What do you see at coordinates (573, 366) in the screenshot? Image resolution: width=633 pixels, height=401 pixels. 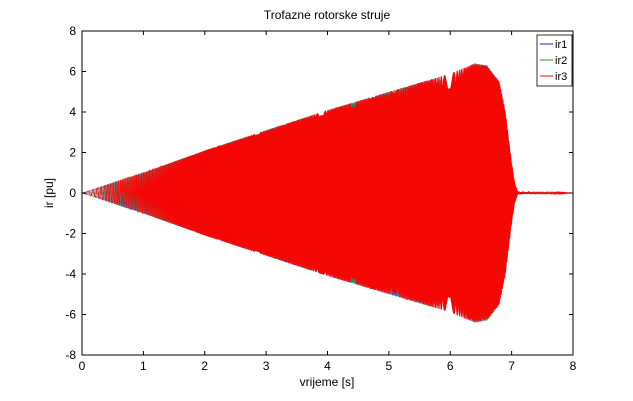 I see `x-tick-label: 8` at bounding box center [573, 366].